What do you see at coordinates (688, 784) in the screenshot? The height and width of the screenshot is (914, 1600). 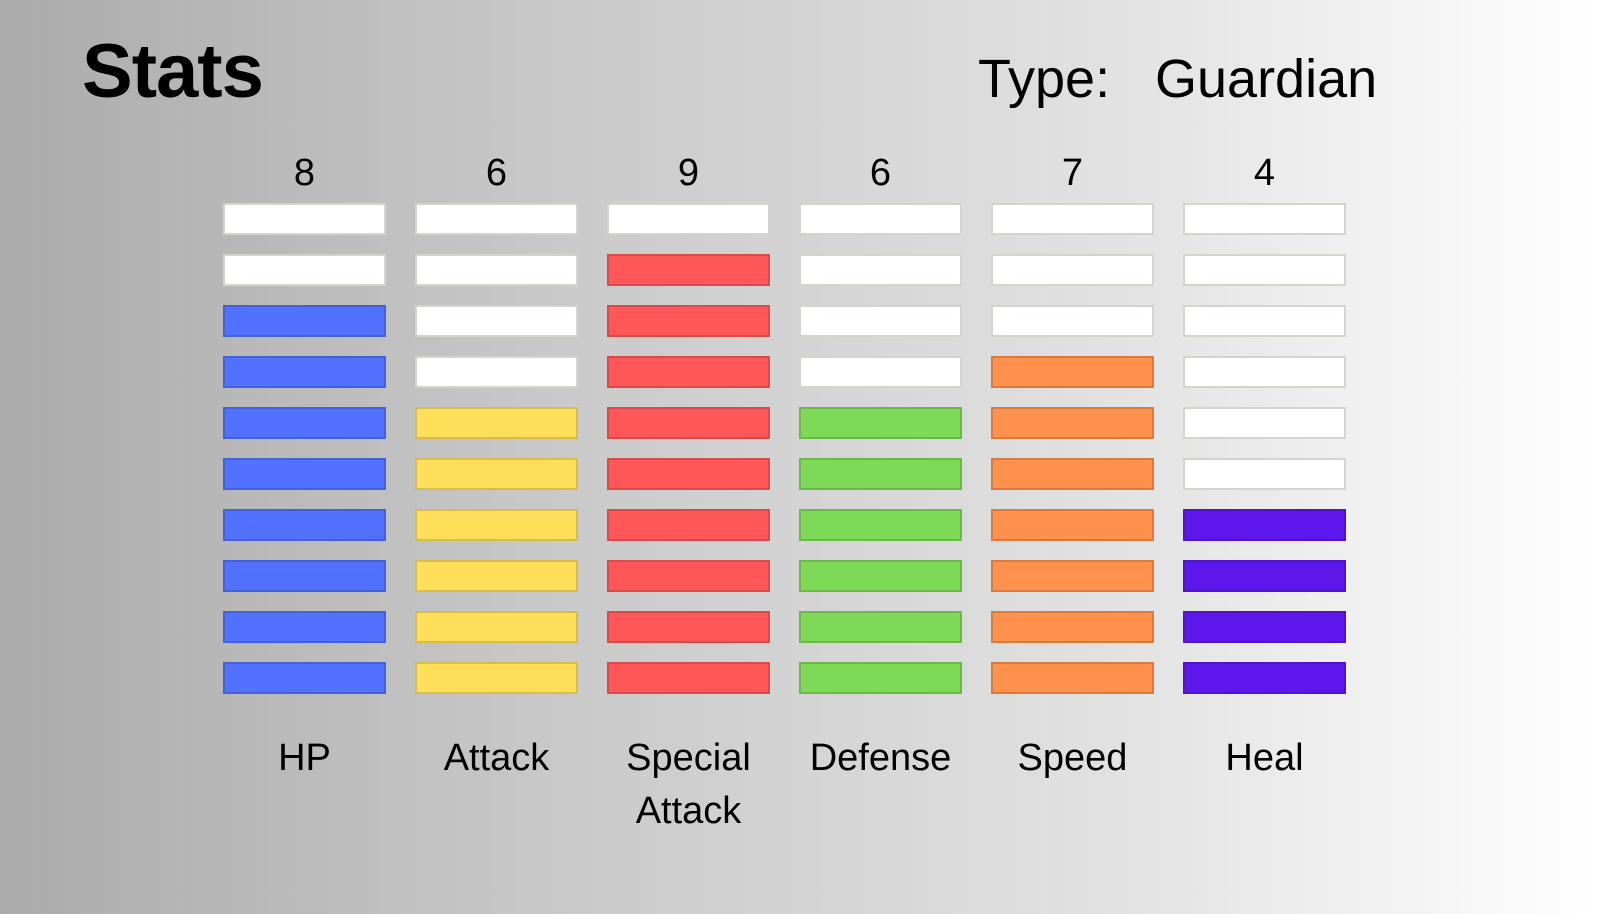 I see `stat-category-label: Special Attack` at bounding box center [688, 784].